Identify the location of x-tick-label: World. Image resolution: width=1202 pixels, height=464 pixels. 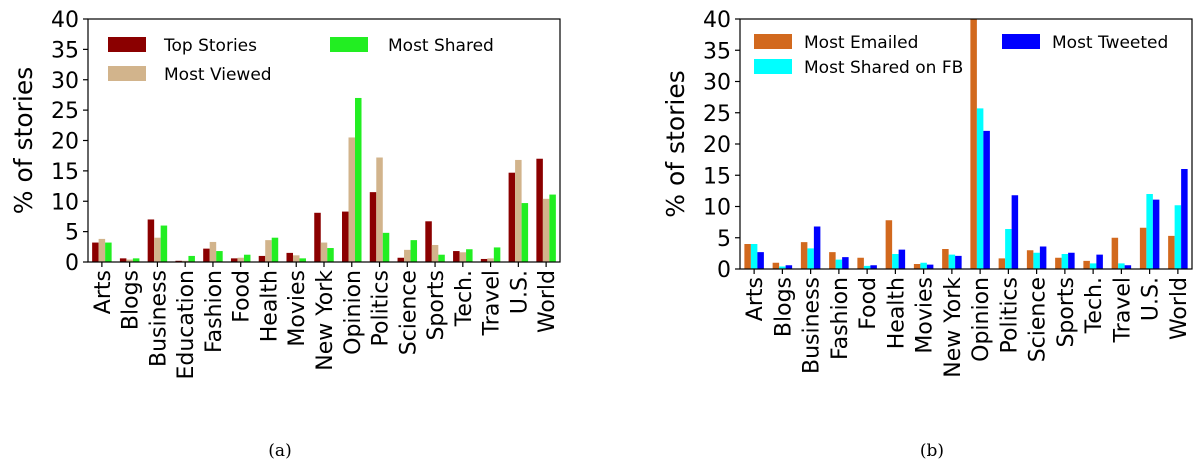
(1179, 308).